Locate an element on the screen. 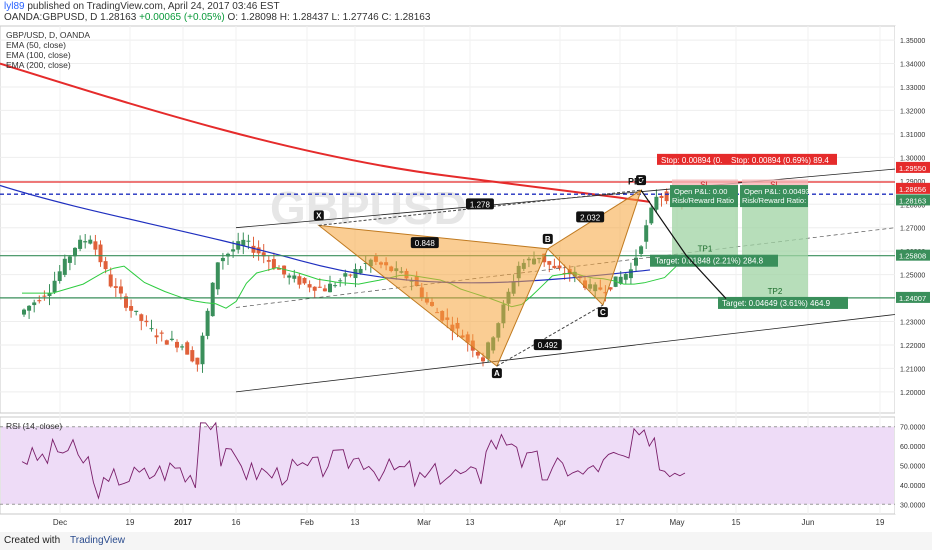 This screenshot has width=932, height=550. y-tick-label: 1.32000 is located at coordinates (912, 111).